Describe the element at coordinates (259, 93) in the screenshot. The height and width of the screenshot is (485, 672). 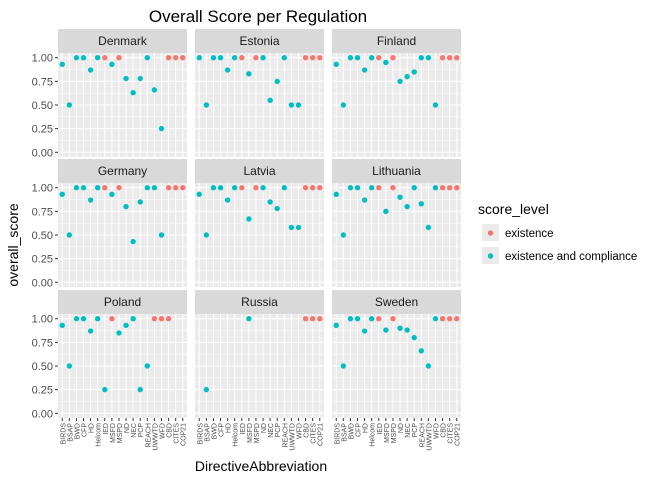
I see `facet-panel-estonia: Estonia` at that location.